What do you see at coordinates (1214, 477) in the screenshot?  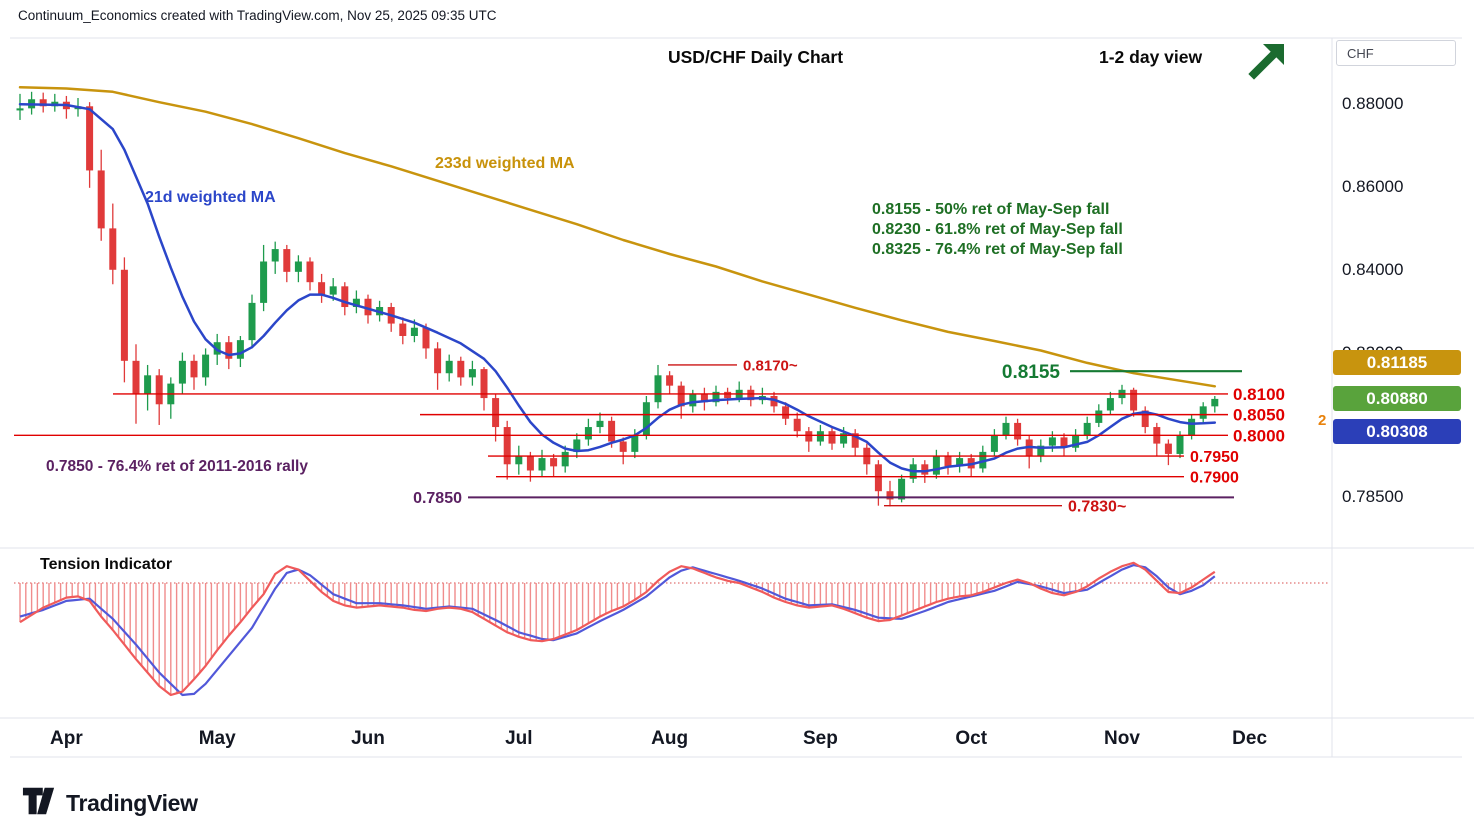 I see `svg-text: 0.7900` at bounding box center [1214, 477].